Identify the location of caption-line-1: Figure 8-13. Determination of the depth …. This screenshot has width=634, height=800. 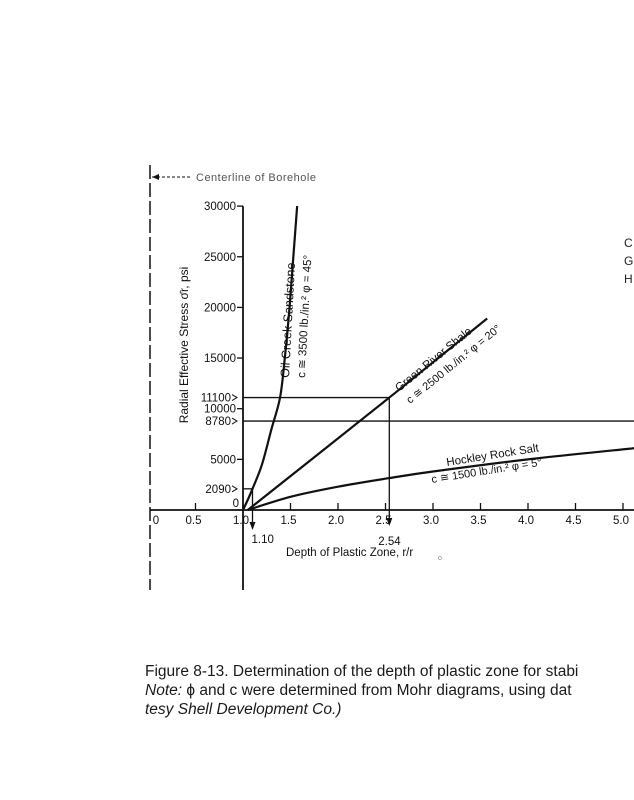
(362, 671).